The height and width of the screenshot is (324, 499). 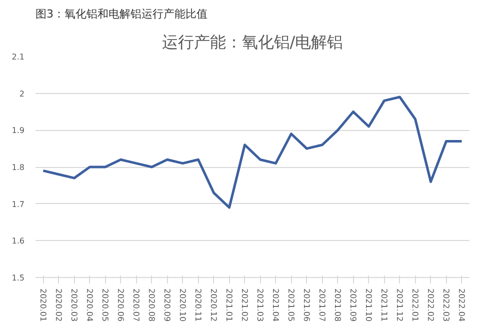 What do you see at coordinates (253, 42) in the screenshot?
I see `chart-title: 运行产能：氧化铝/电解铝` at bounding box center [253, 42].